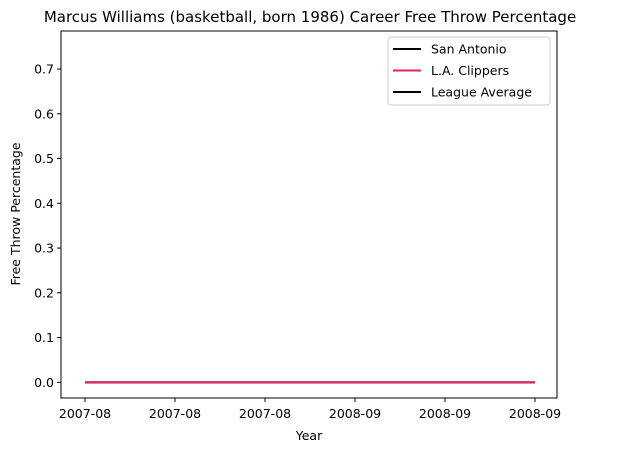  What do you see at coordinates (47, 226) in the screenshot?
I see `y-axis: 0.0 0.1 0.2 0.3 0.4 0.5 0.6 0.7` at bounding box center [47, 226].